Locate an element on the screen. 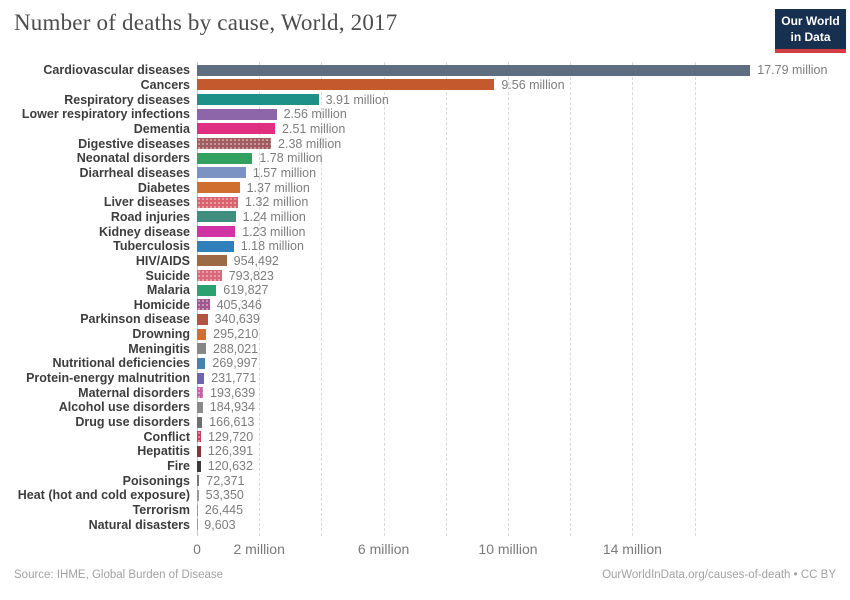 The height and width of the screenshot is (600, 850). bar-value: 295,210 is located at coordinates (236, 334).